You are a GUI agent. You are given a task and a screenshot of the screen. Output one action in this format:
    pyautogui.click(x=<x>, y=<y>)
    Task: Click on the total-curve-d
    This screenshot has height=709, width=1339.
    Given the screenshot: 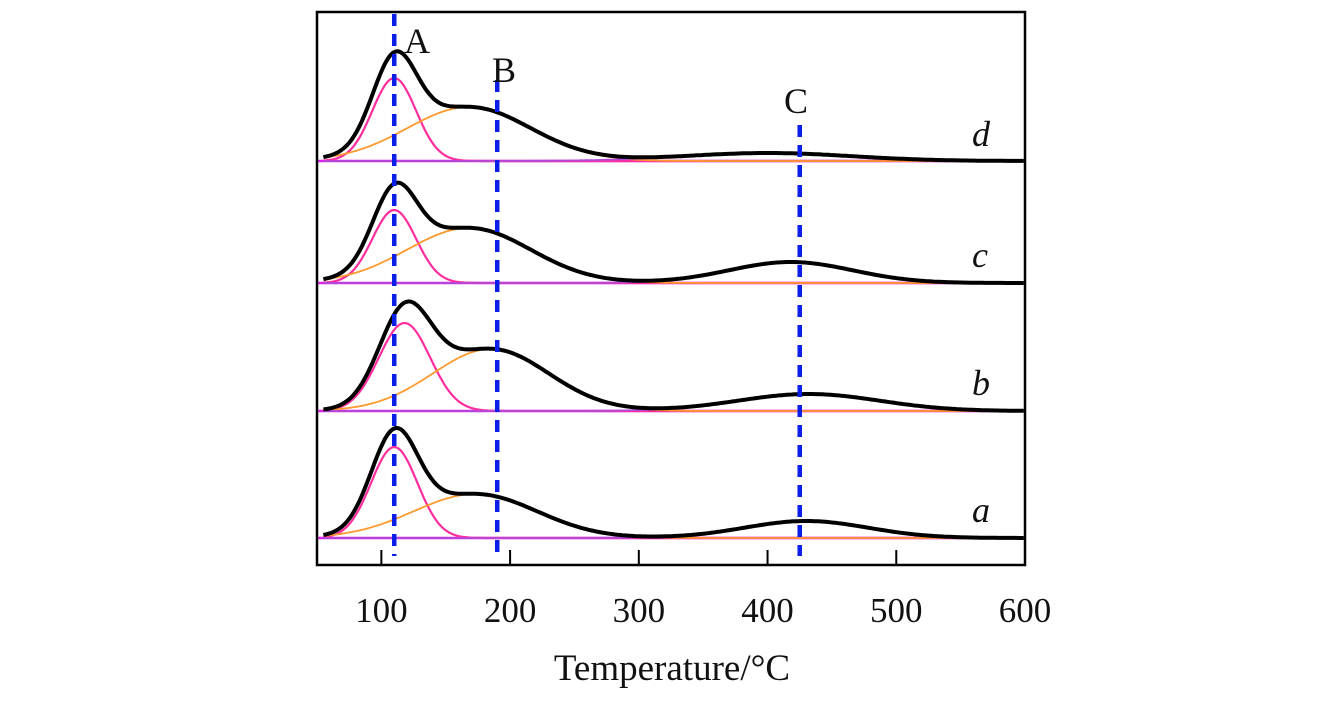 What is the action you would take?
    pyautogui.click(x=673, y=106)
    